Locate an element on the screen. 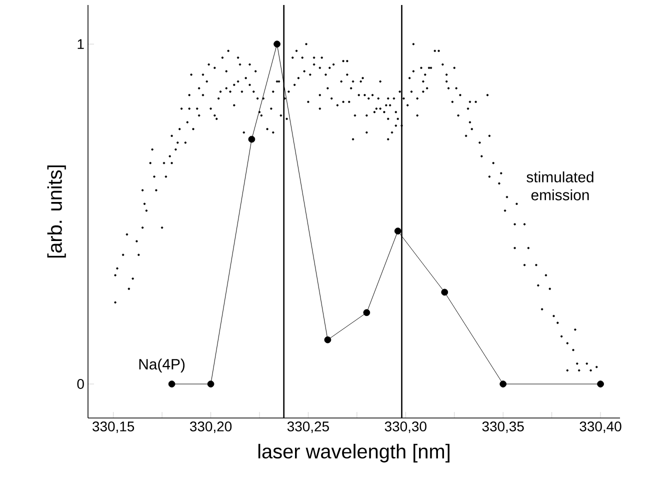  x-tick-label: 330,20 is located at coordinates (211, 428).